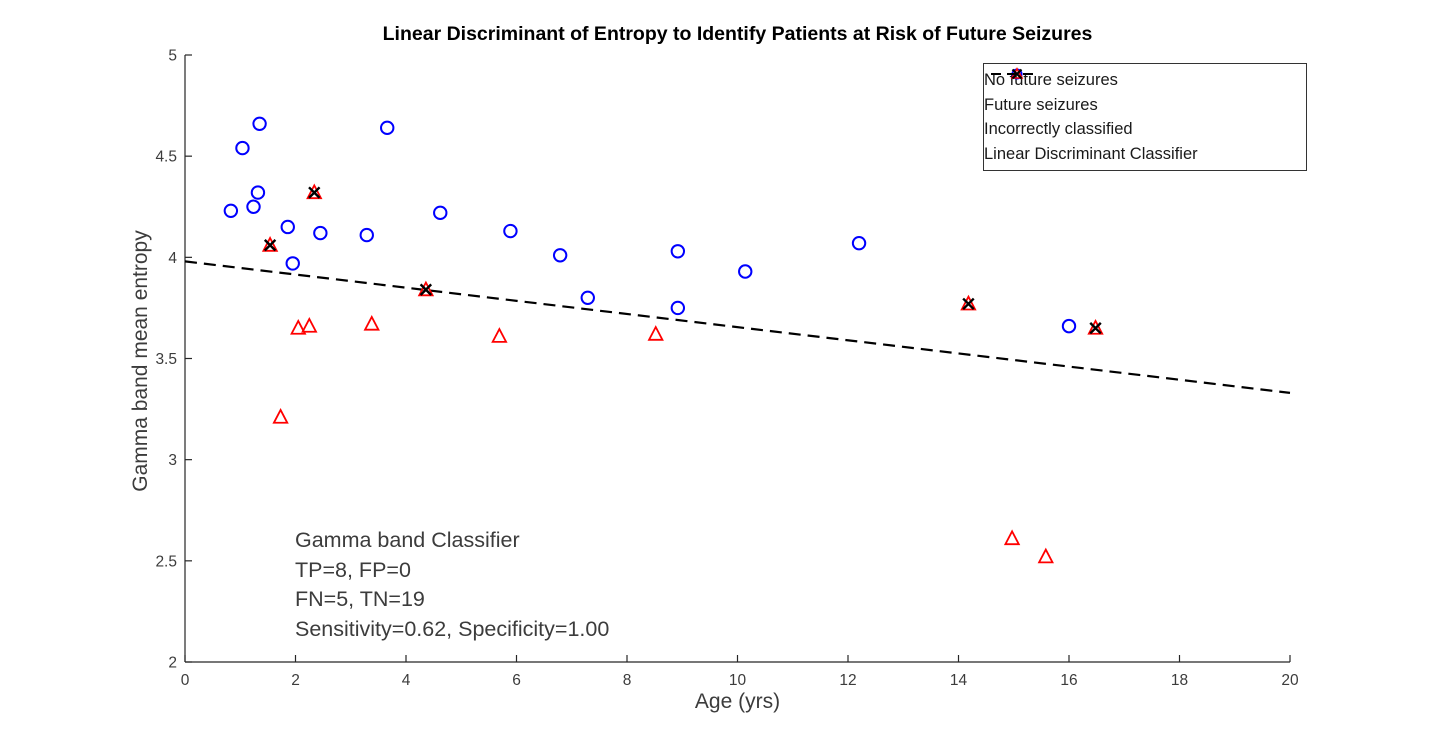 The height and width of the screenshot is (747, 1440). Describe the element at coordinates (1058, 129) in the screenshot. I see `legend-label: Incorrectly classified` at that location.